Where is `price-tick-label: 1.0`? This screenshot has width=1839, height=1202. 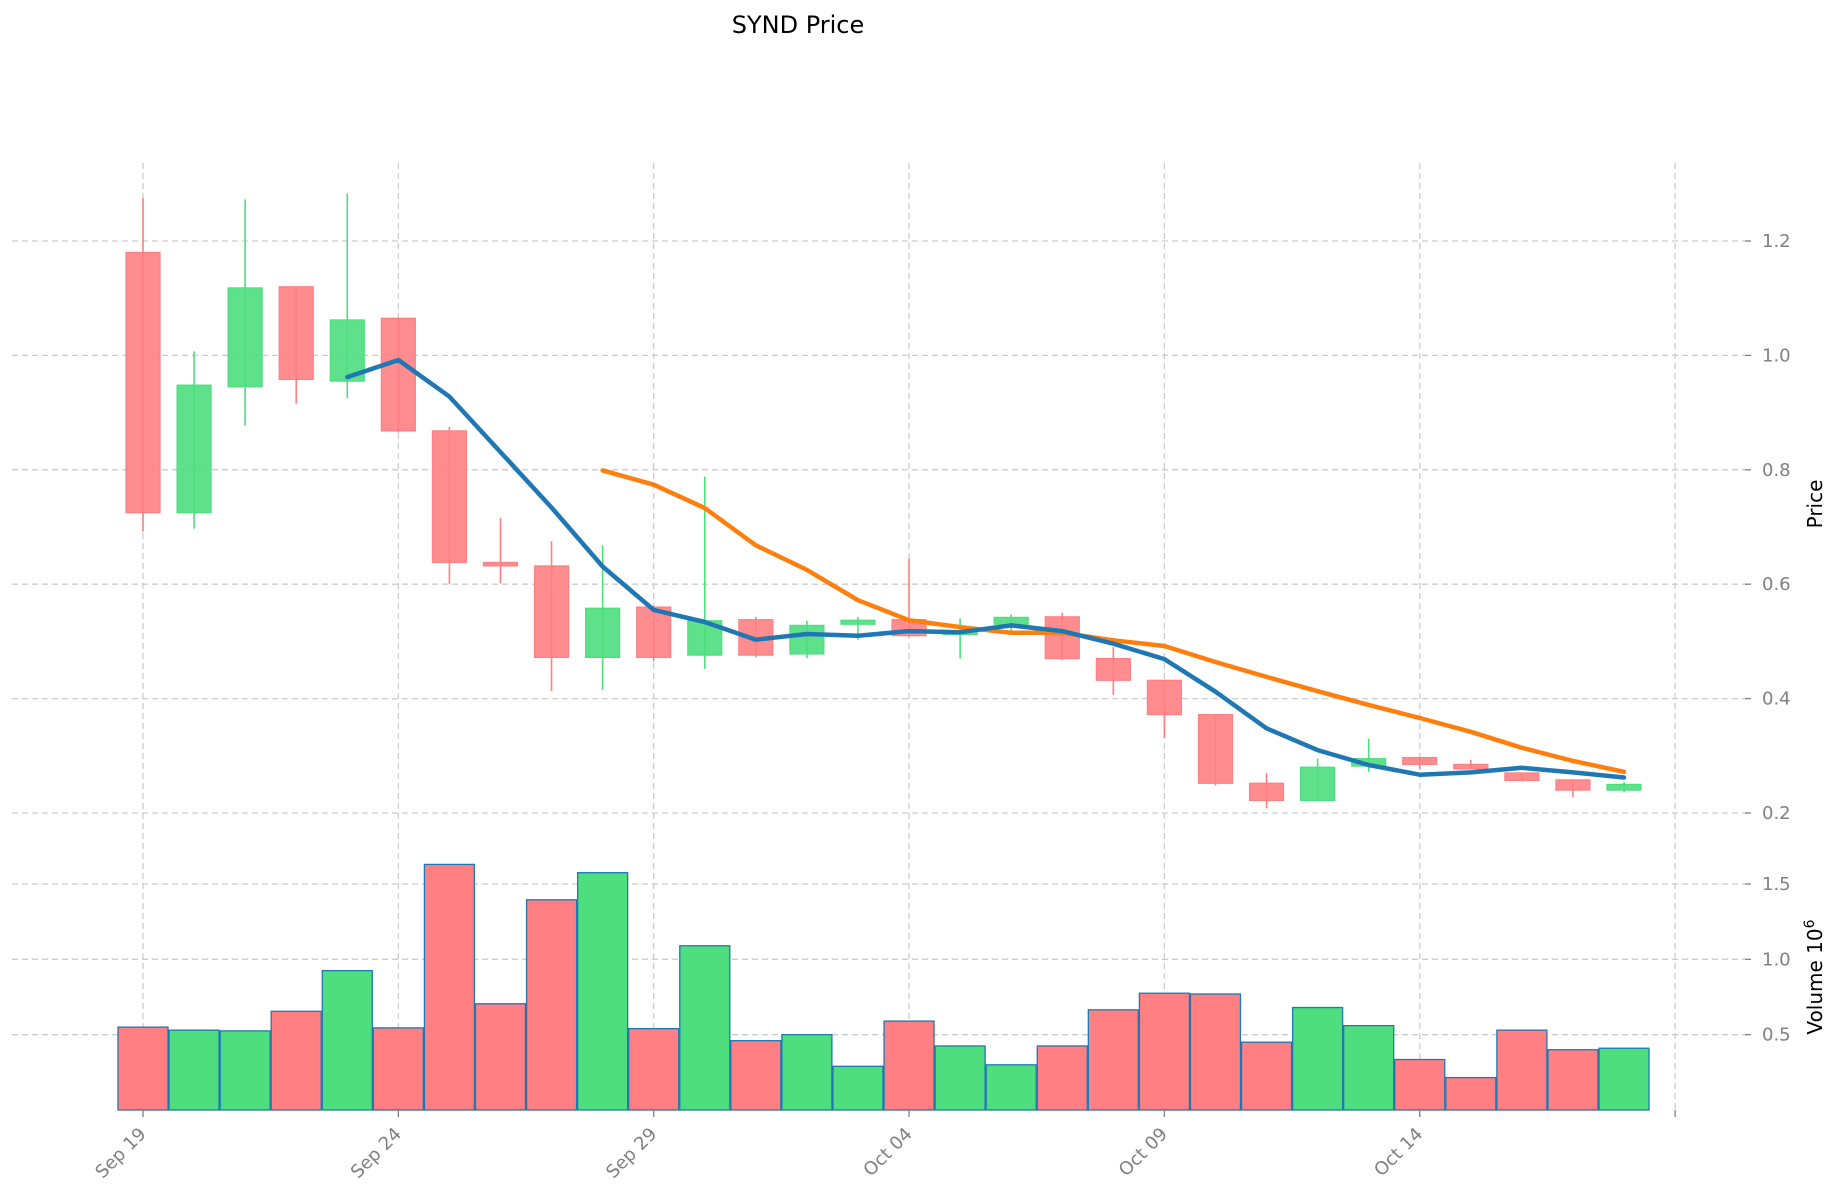 price-tick-label: 1.0 is located at coordinates (1776, 355).